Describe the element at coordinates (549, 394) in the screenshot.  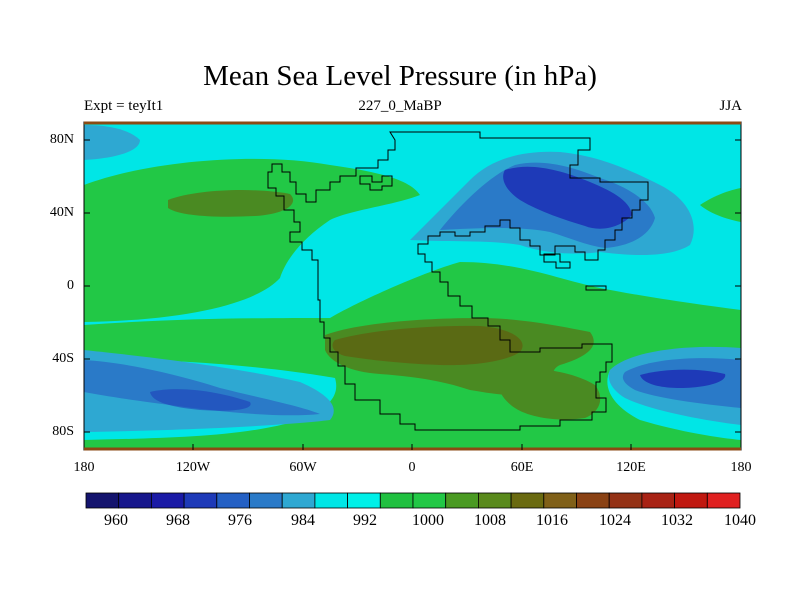
I see `contour-olive-southeast` at that location.